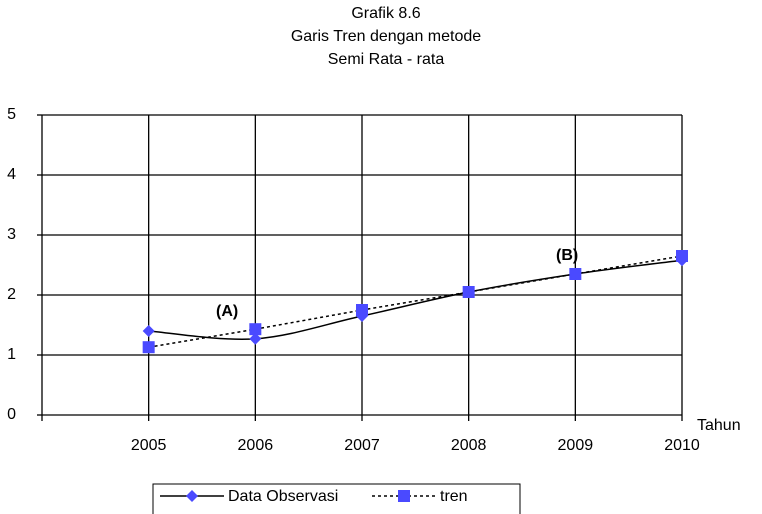 The width and height of the screenshot is (762, 514). I want to click on x-tick-label: 2008, so click(469, 445).